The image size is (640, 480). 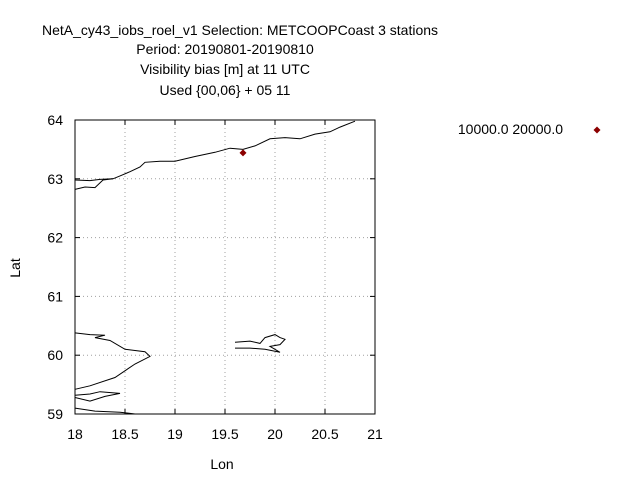 I want to click on y-tick-label: 61, so click(x=55, y=296).